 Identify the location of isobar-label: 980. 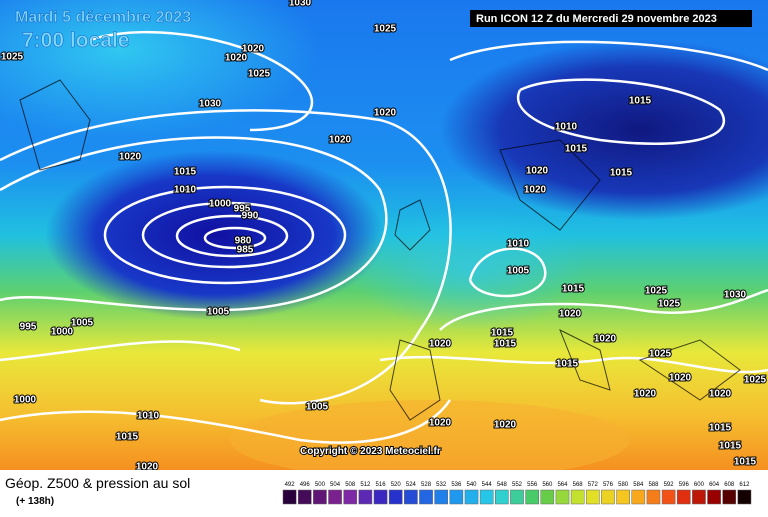
(243, 241).